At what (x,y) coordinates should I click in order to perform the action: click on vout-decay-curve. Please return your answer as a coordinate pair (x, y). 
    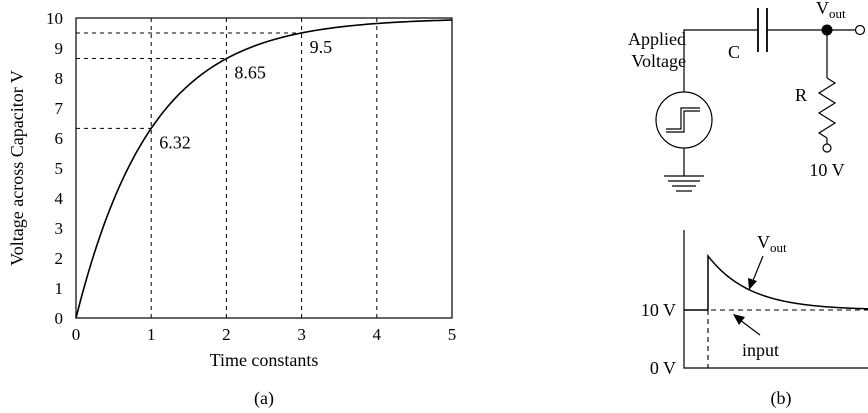
    Looking at the image, I should click on (787, 281).